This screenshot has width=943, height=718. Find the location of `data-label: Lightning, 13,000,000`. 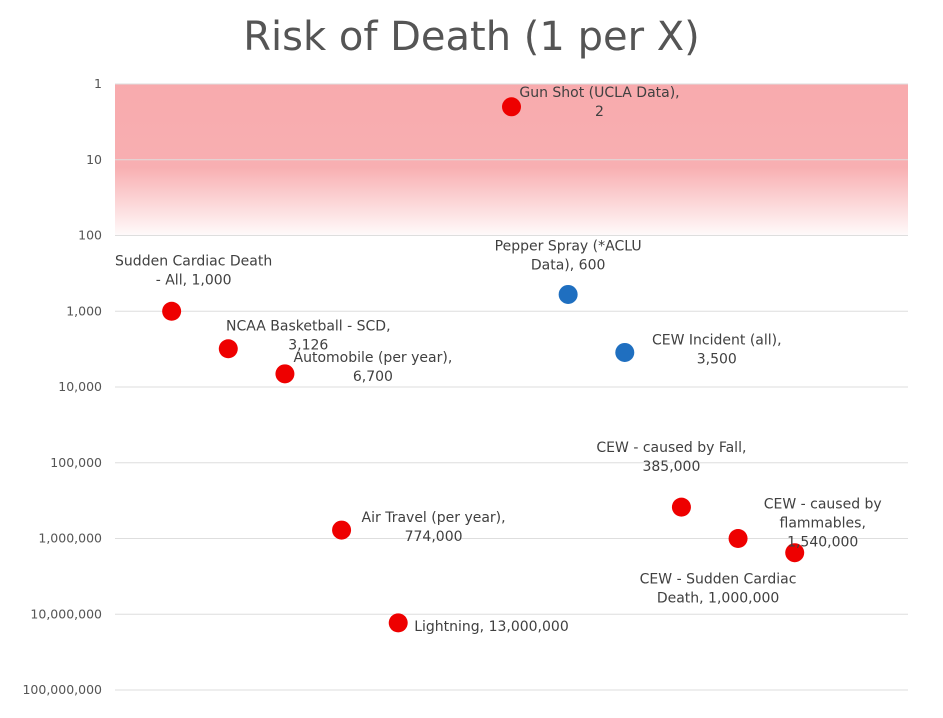

data-label: Lightning, 13,000,000 is located at coordinates (491, 627).